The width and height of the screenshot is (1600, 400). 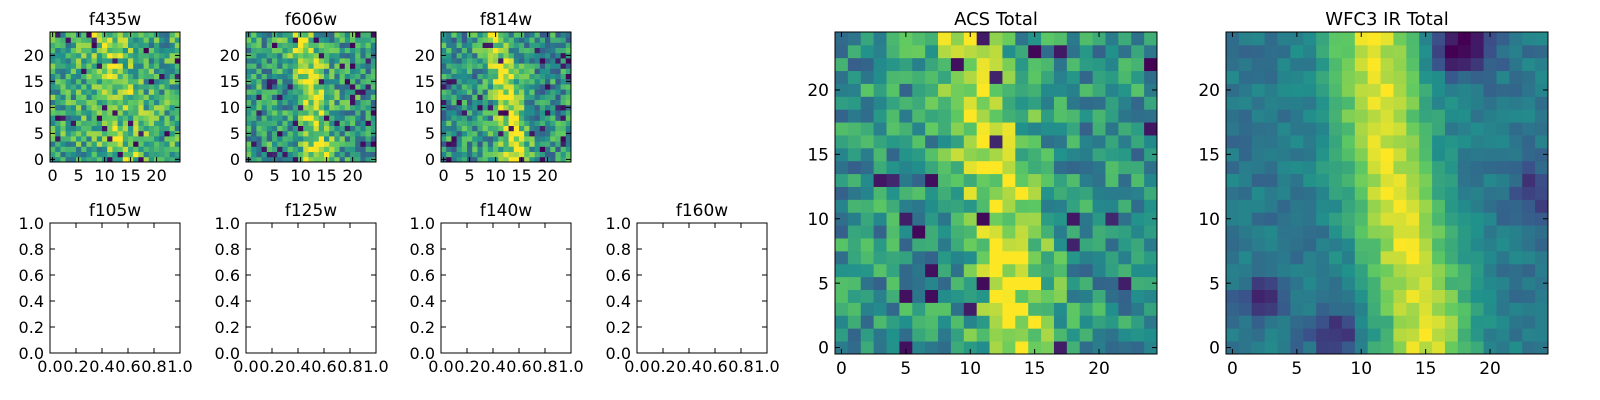 I want to click on x-tick-label: 0.4, so click(x=297, y=366).